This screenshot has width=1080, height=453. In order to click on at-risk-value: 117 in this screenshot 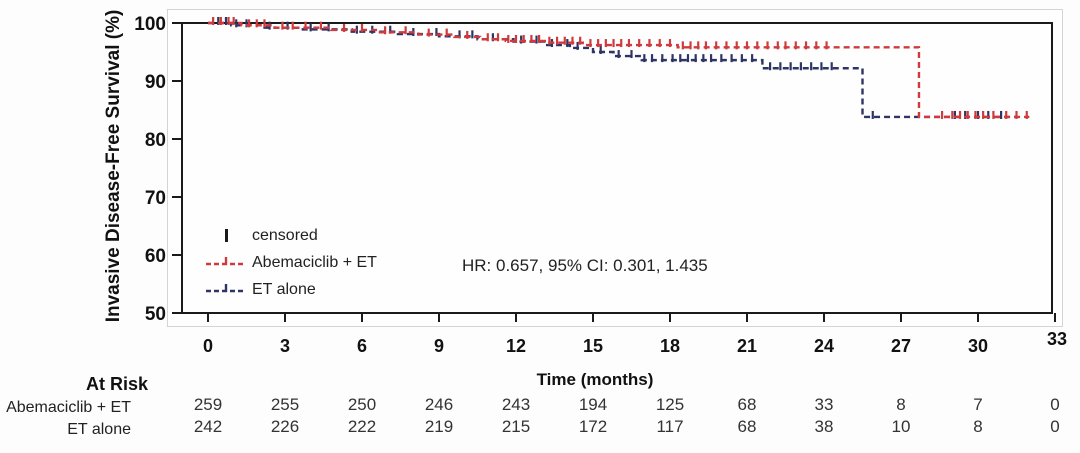, I will do `click(670, 426)`.